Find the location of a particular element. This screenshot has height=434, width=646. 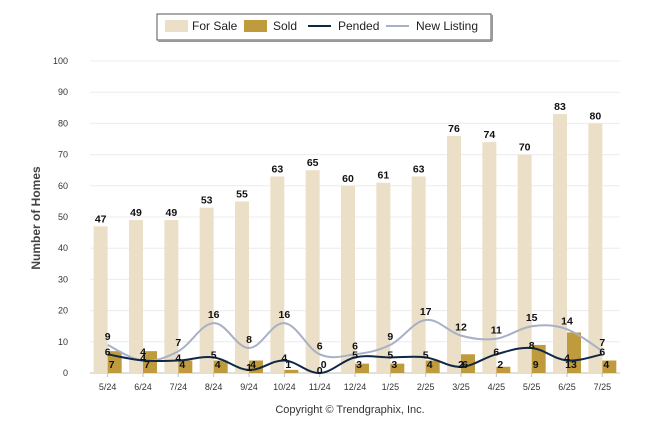

y-tick-label: 100 is located at coordinates (60, 61).